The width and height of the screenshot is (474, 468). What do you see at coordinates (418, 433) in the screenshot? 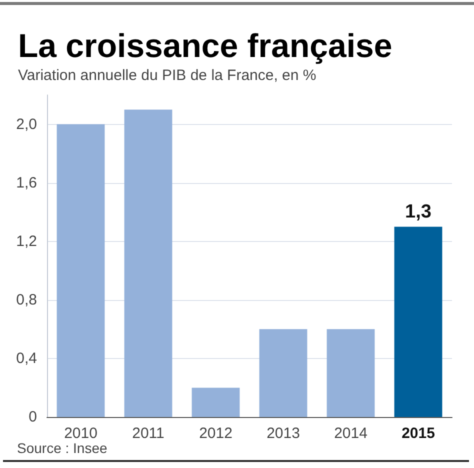
I see `x-tick-label: 2015` at bounding box center [418, 433].